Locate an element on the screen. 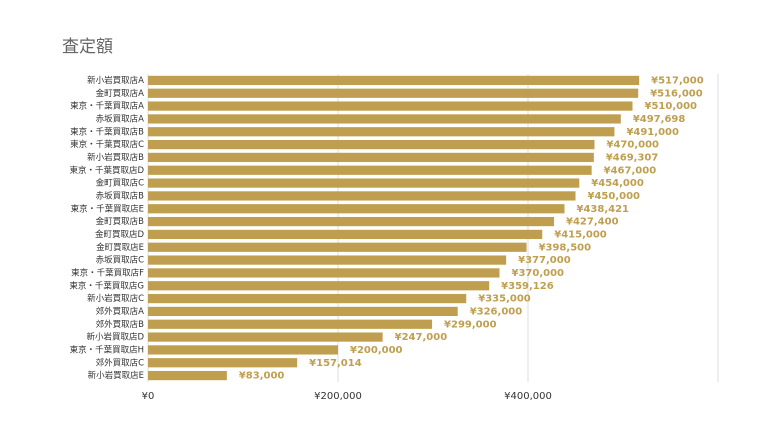 This screenshot has width=780, height=438. value-label: ¥427,400 is located at coordinates (592, 222).